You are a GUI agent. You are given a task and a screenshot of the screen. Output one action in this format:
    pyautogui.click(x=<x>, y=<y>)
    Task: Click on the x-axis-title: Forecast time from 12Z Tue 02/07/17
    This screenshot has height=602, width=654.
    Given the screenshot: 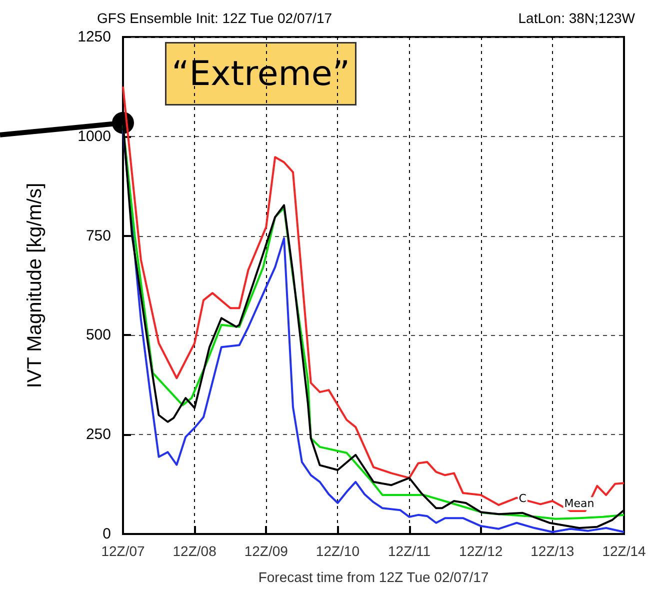 What is the action you would take?
    pyautogui.click(x=373, y=577)
    